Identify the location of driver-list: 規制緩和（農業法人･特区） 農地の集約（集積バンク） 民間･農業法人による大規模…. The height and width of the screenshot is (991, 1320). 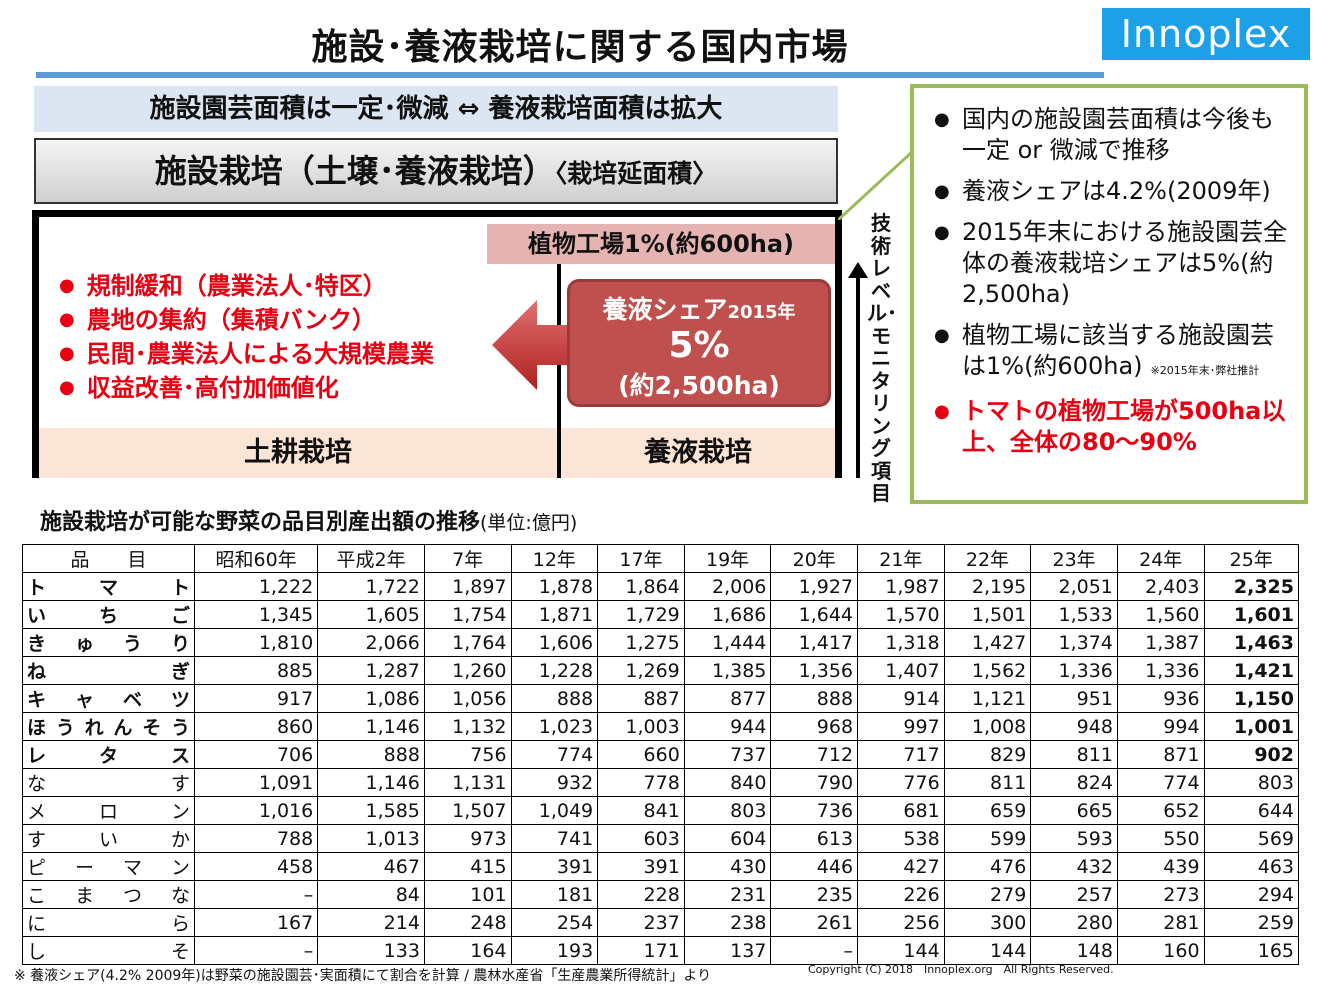
(246, 337).